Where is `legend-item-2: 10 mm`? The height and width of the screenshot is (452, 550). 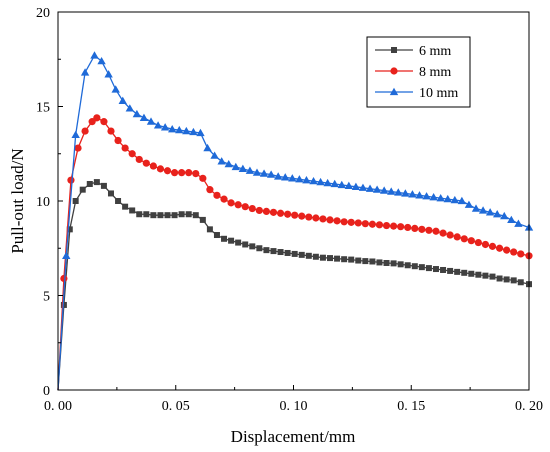 legend-item-2: 10 mm is located at coordinates (416, 93).